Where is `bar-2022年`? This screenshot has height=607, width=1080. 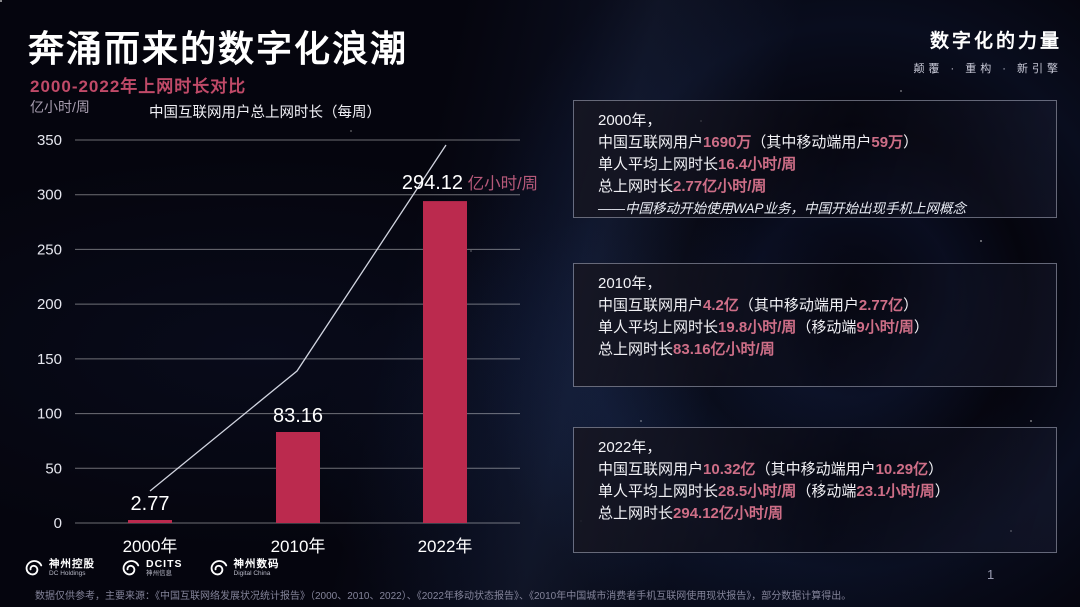 bar-2022年 is located at coordinates (445, 362).